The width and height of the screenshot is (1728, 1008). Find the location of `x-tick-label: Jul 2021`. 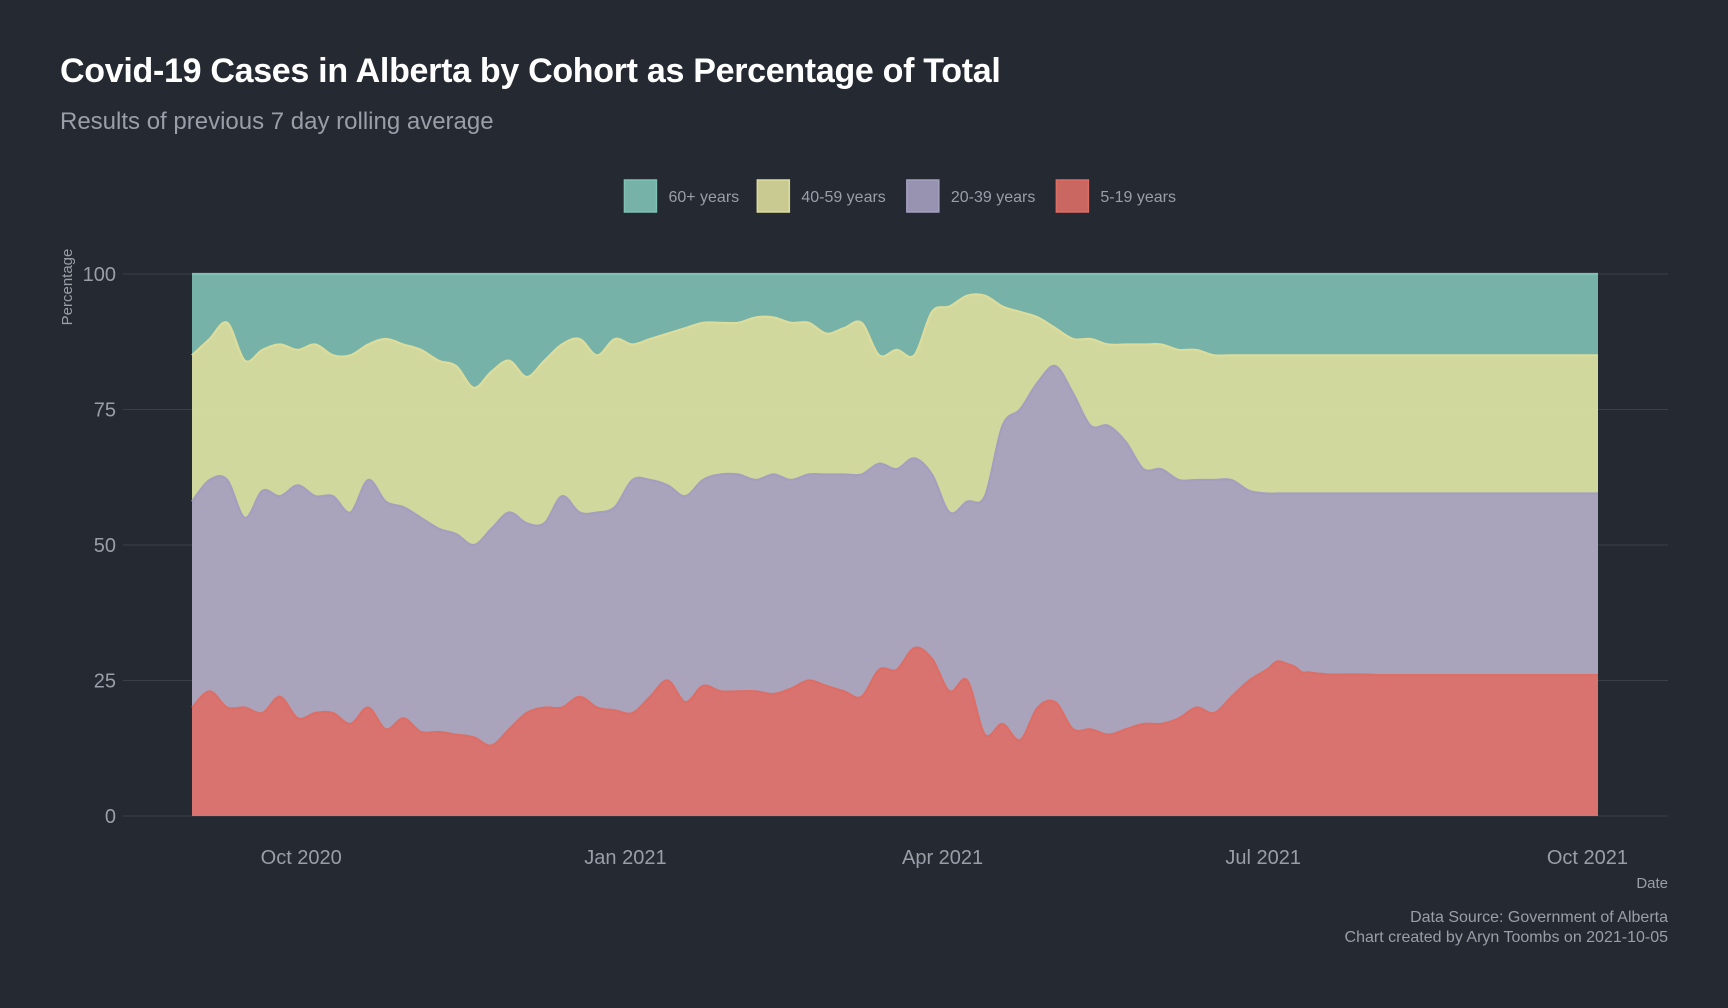

x-tick-label: Jul 2021 is located at coordinates (1263, 858).